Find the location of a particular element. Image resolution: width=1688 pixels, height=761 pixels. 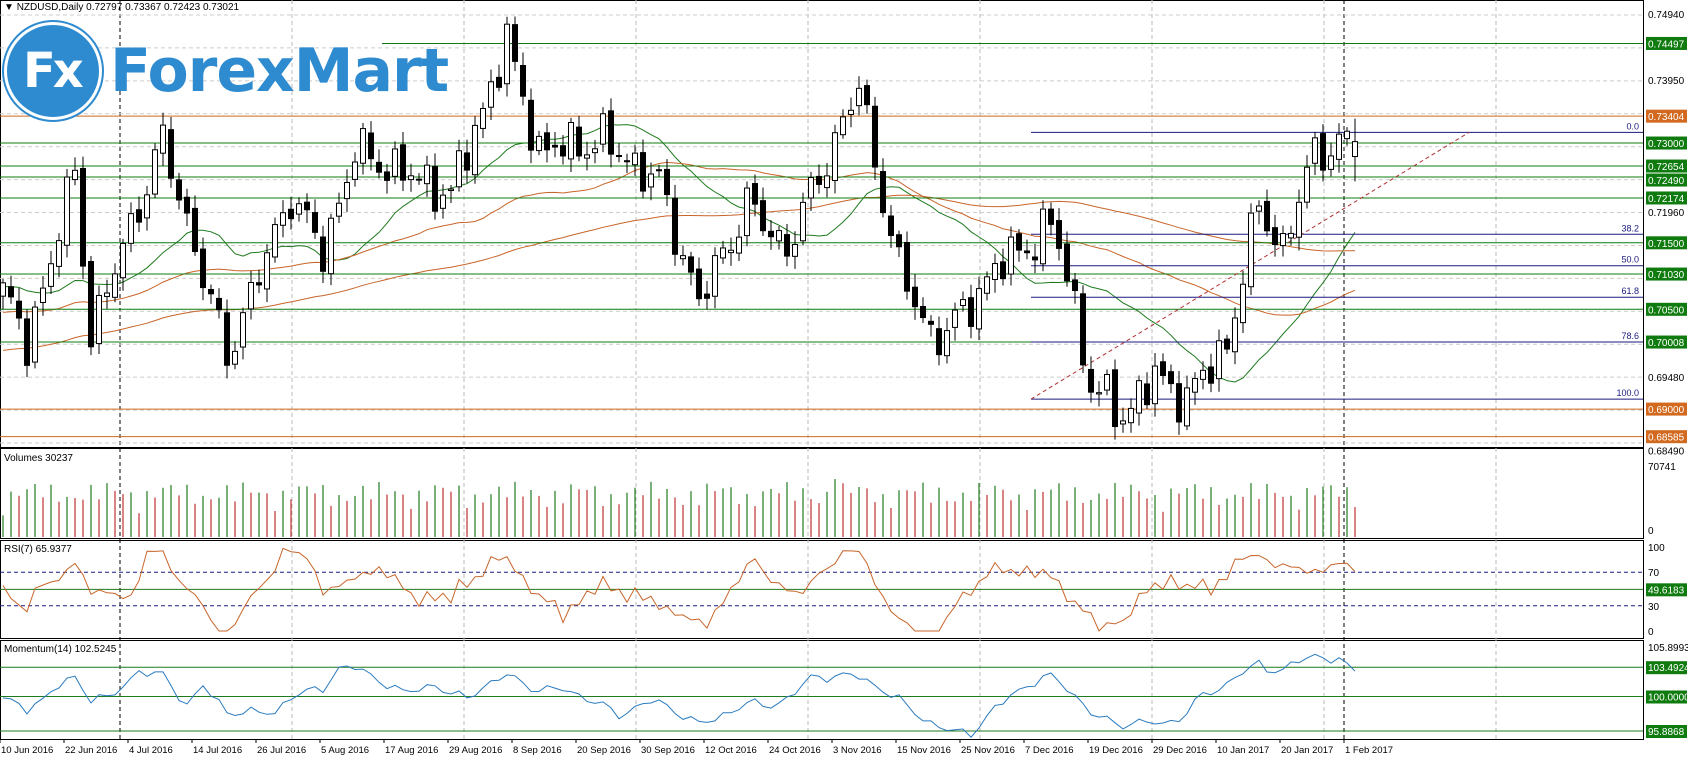

momentum-title: Momentum(14) 102.5245 is located at coordinates (60, 649).